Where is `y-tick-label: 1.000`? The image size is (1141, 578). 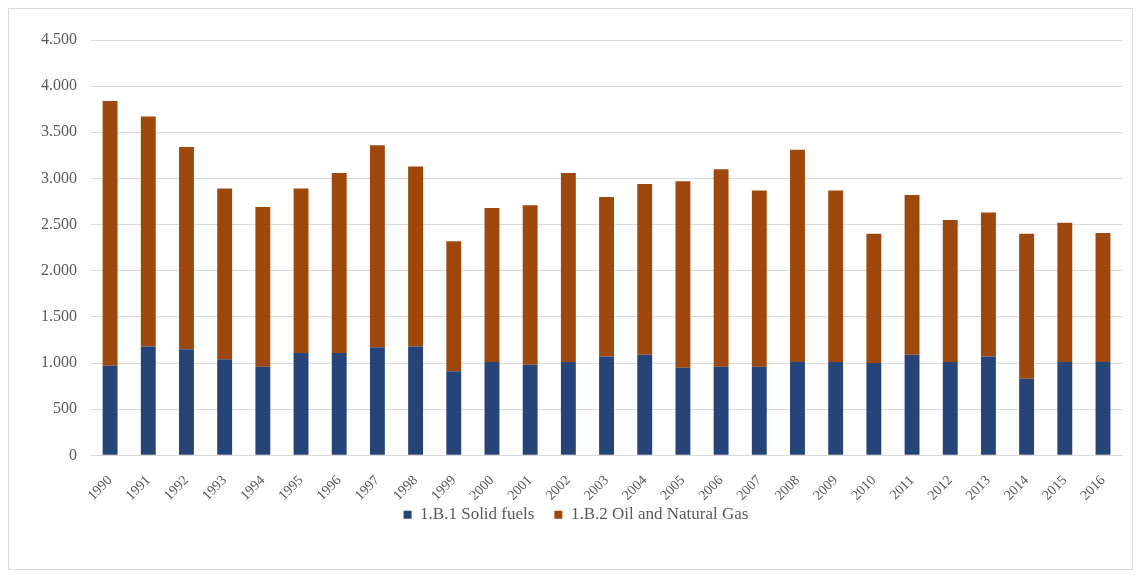
y-tick-label: 1.000 is located at coordinates (59, 362).